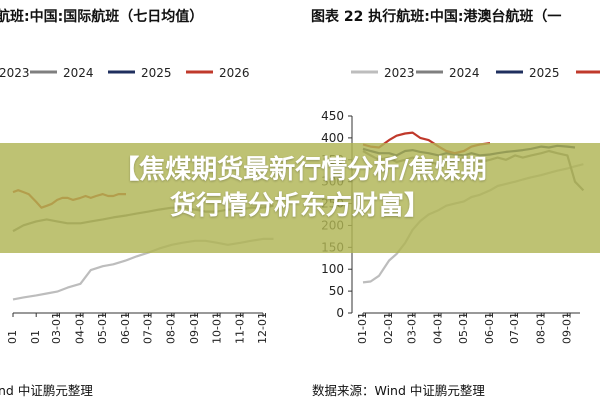  I want to click on y-tick-label: 100, so click(332, 269).